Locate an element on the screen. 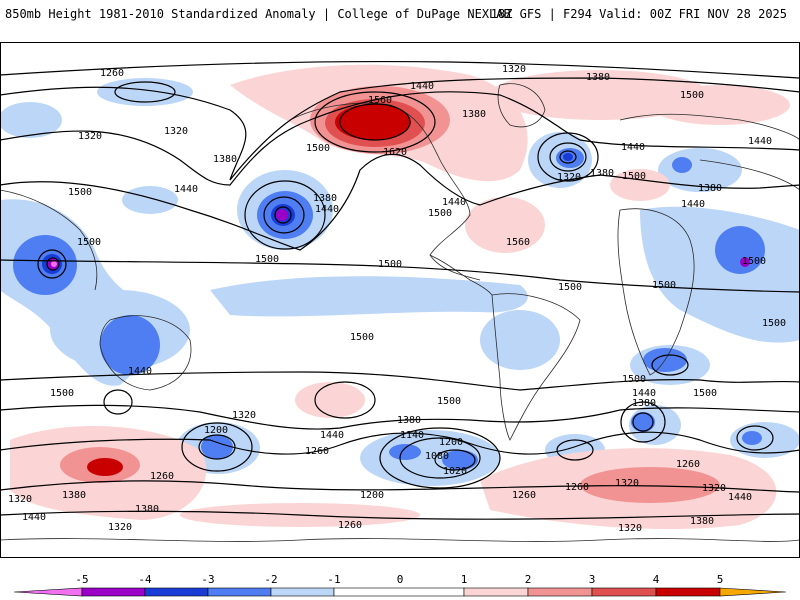 The image size is (800, 600). contour-low-so-pac-2c is located at coordinates (455, 460).